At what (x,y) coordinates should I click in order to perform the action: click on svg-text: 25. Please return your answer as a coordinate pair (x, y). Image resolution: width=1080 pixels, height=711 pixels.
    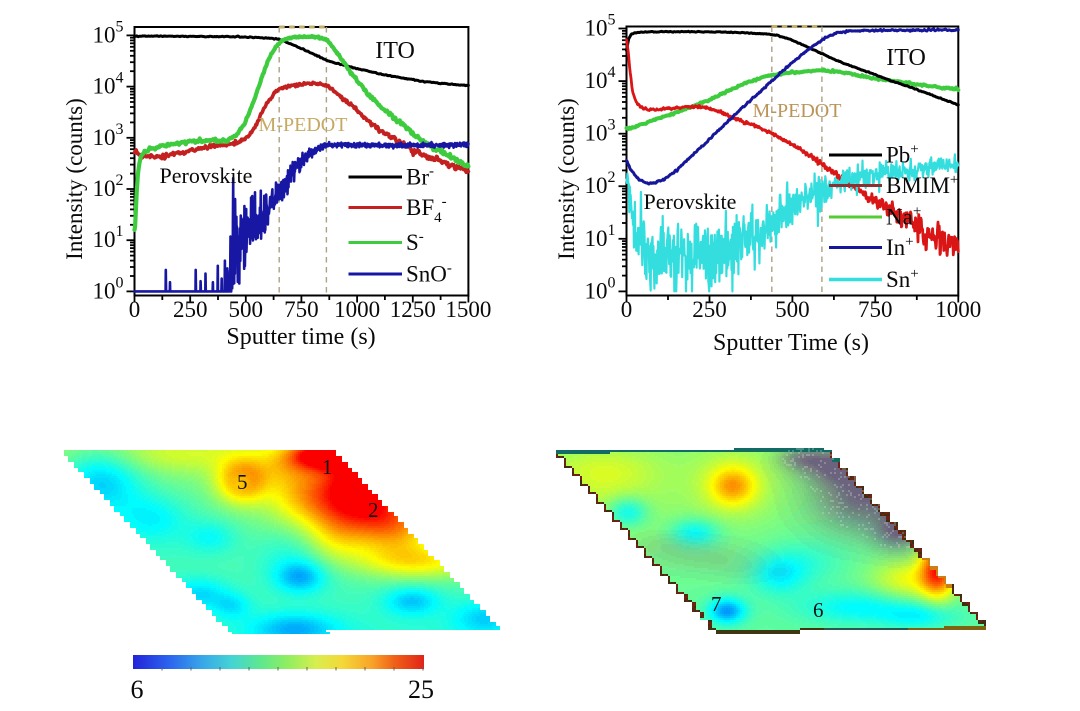
    Looking at the image, I should click on (421, 689).